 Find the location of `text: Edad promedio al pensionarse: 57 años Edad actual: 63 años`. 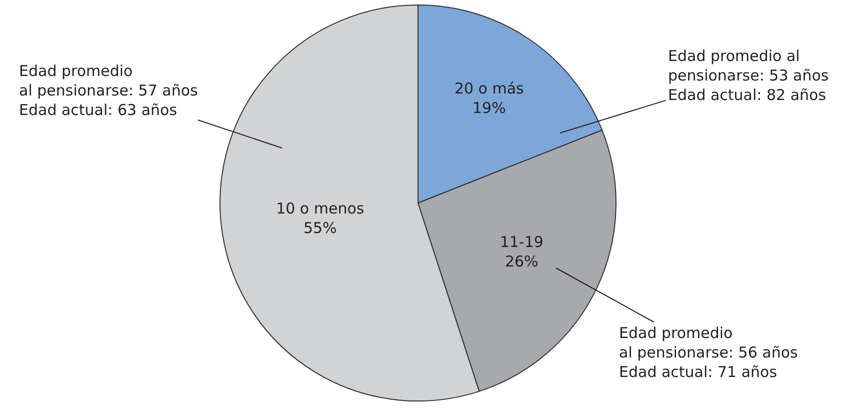

text: Edad promedio al pensionarse: 57 años Edad actual: 63 años is located at coordinates (108, 90).